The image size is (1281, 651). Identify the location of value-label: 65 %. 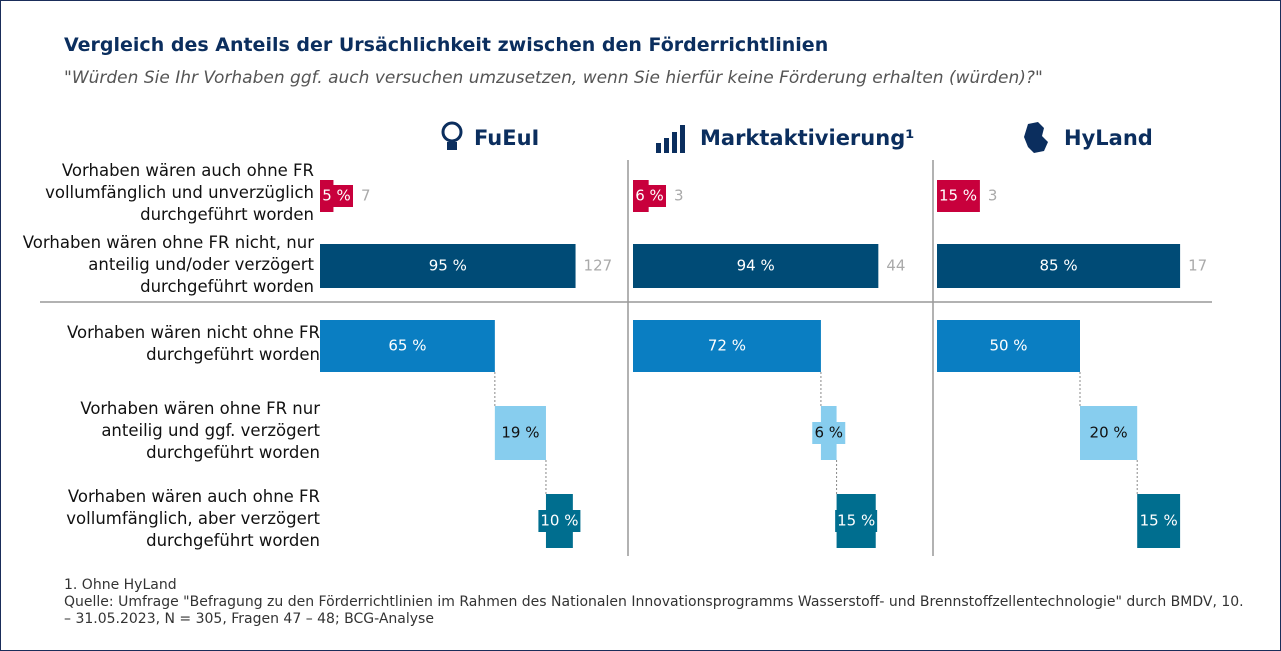
(407, 346).